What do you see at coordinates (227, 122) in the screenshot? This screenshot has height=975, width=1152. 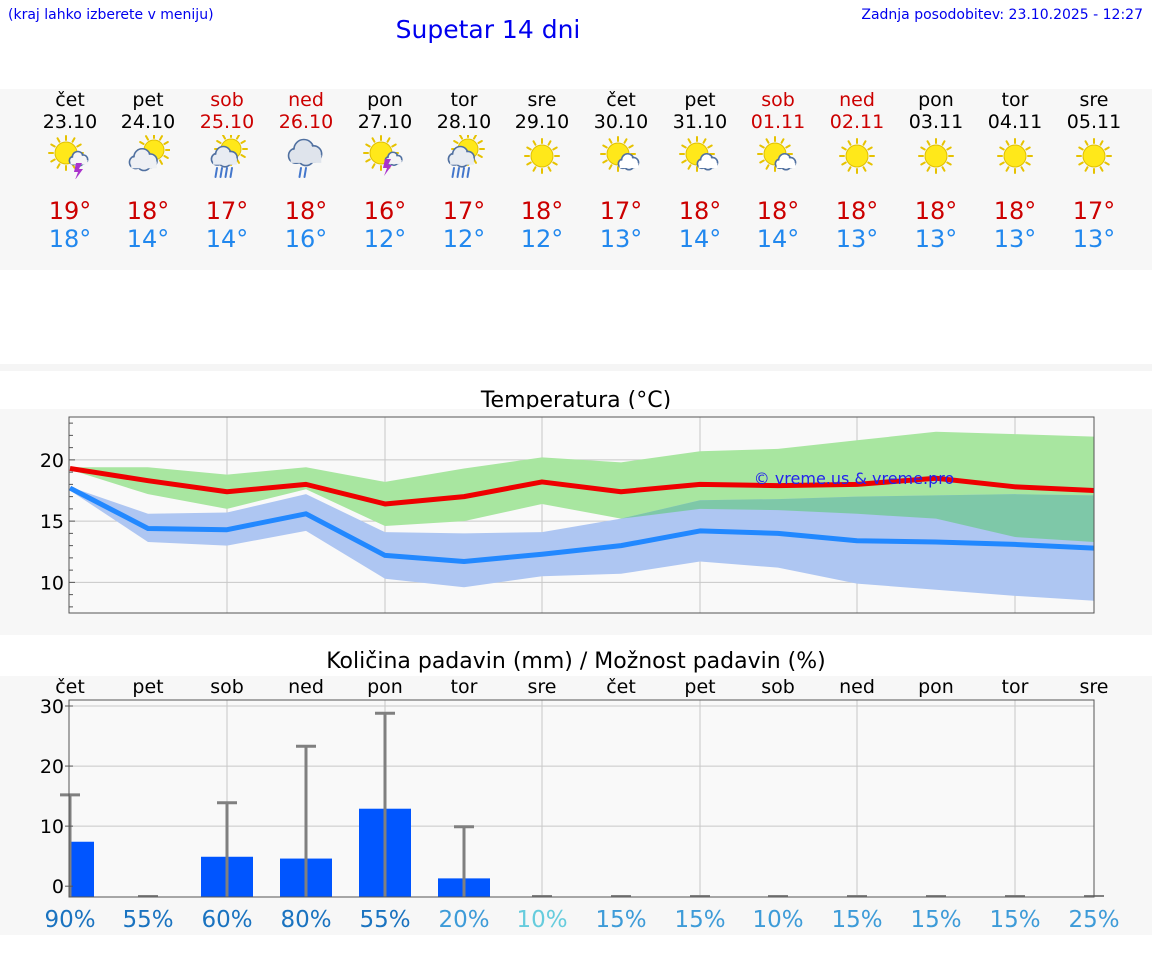 I see `day-date: 25.10` at bounding box center [227, 122].